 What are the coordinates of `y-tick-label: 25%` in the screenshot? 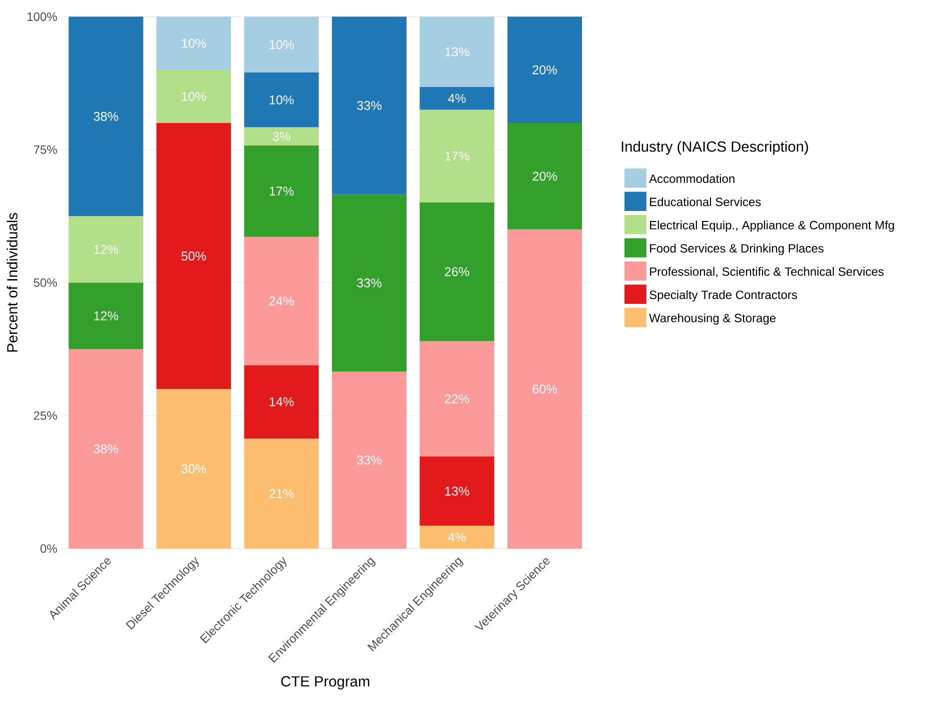 It's located at (45, 415).